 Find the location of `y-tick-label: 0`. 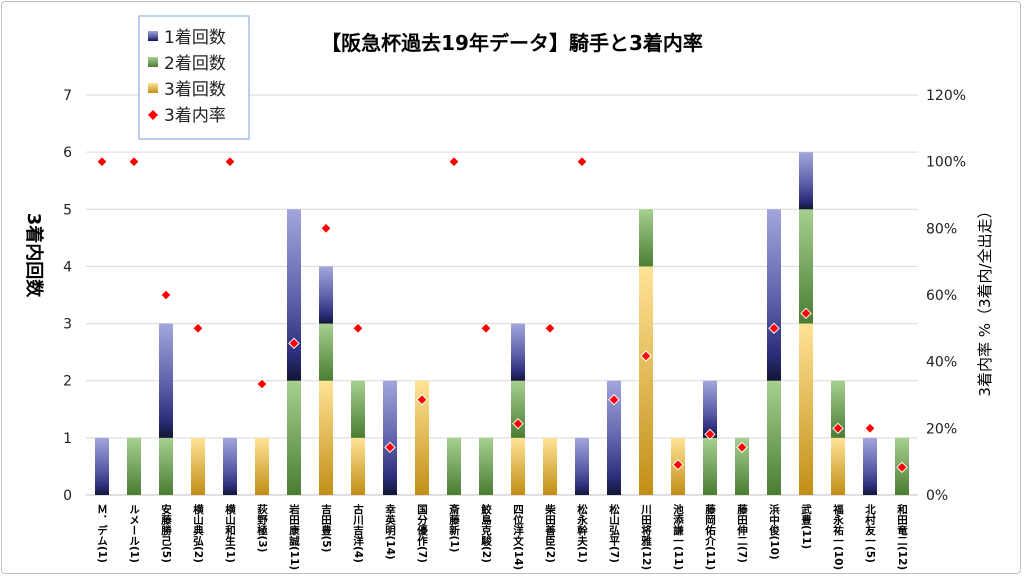

y-tick-label: 0 is located at coordinates (67, 496).